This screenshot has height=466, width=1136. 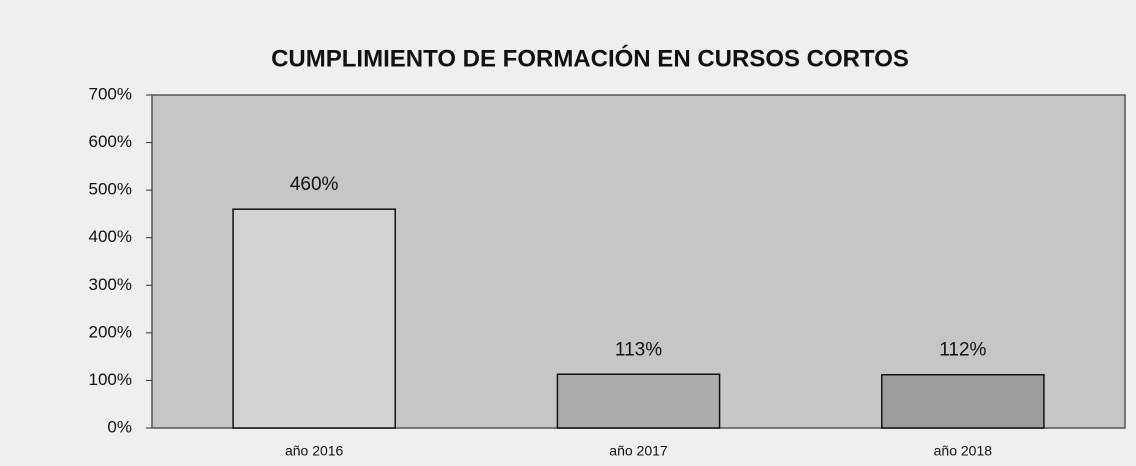 What do you see at coordinates (314, 184) in the screenshot?
I see `data-label: 460%` at bounding box center [314, 184].